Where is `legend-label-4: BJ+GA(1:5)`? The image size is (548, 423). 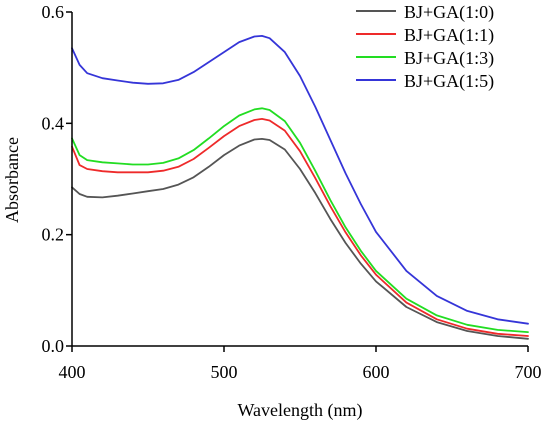
legend-label-4: BJ+GA(1:5) is located at coordinates (449, 81).